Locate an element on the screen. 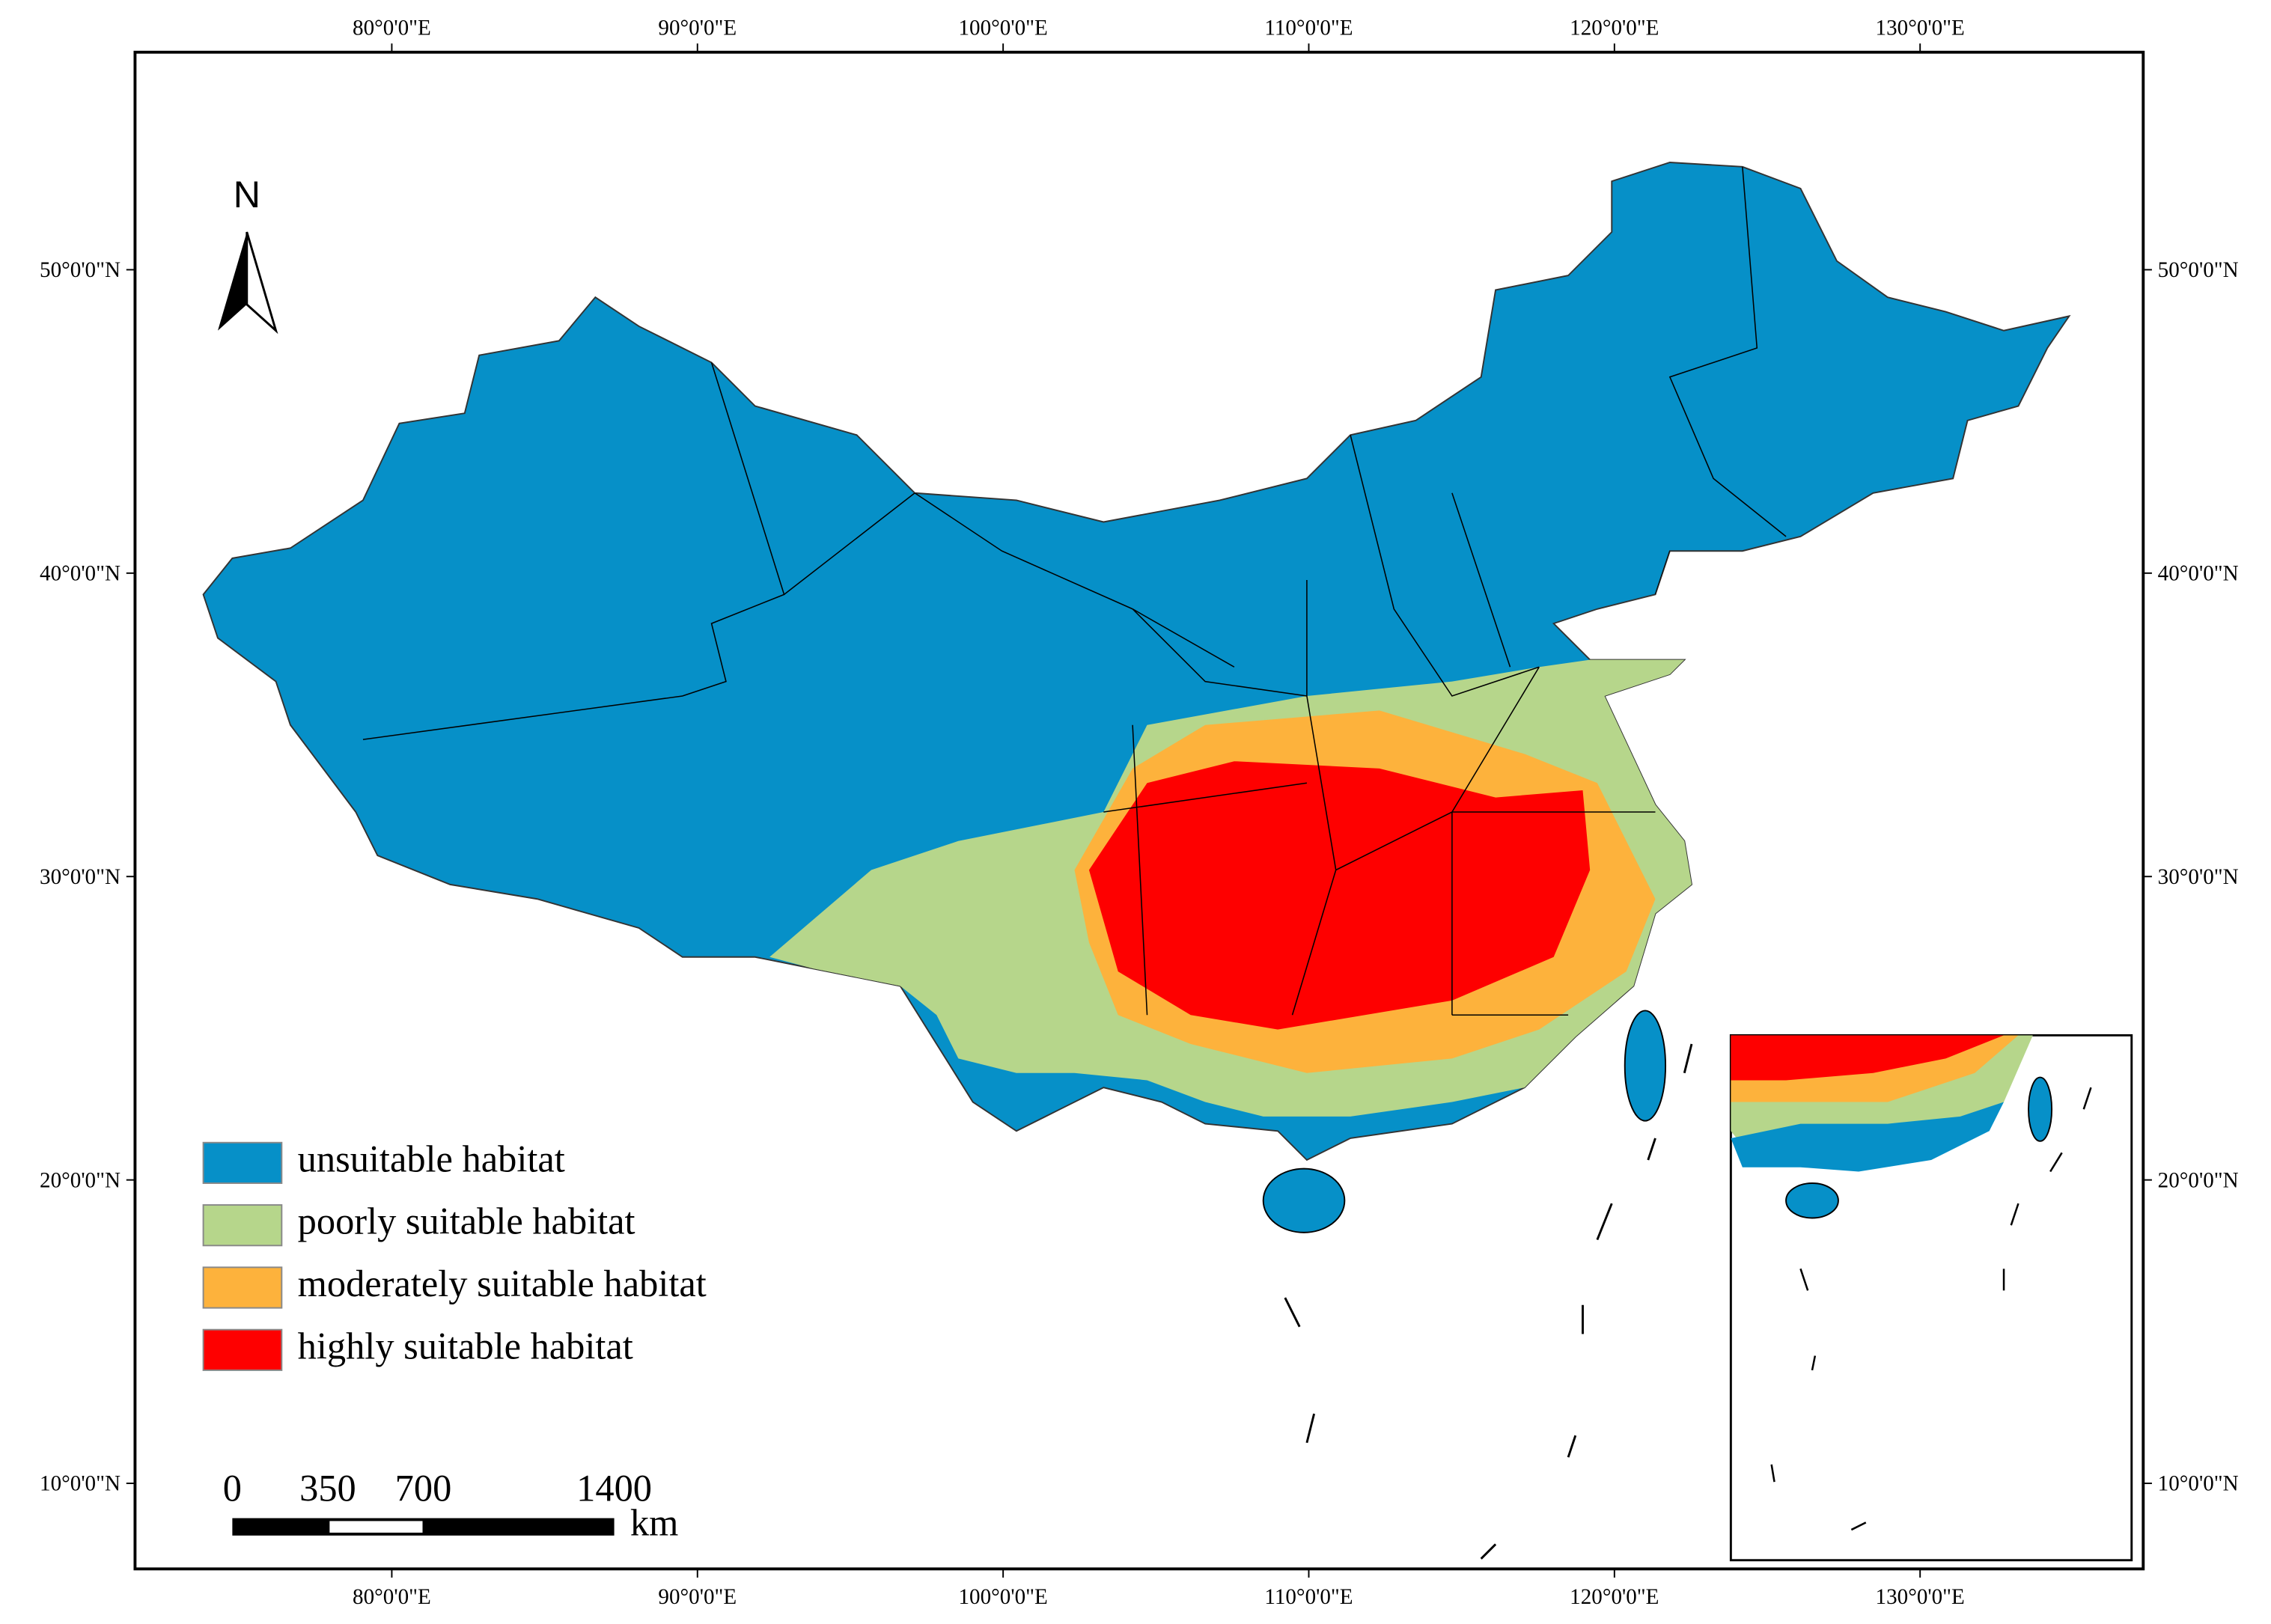 This screenshot has width=2271, height=1624. north-label: N is located at coordinates (247, 194).